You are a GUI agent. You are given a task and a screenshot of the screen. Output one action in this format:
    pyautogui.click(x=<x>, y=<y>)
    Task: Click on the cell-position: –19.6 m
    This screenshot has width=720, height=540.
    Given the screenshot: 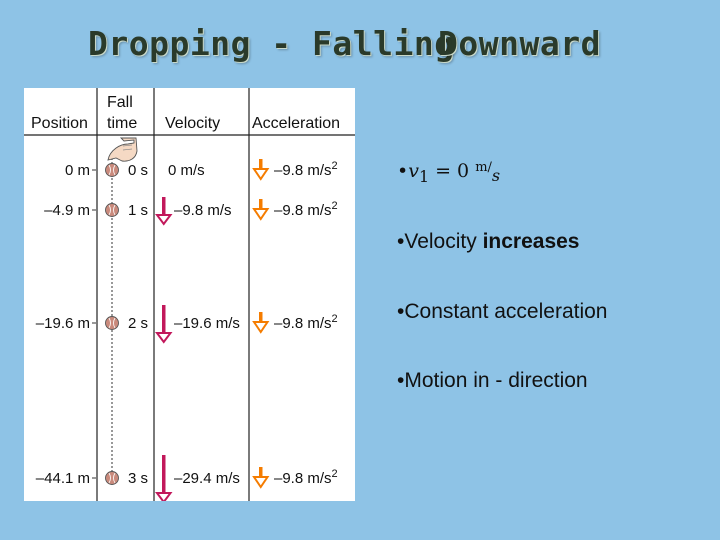 What is the action you would take?
    pyautogui.click(x=63, y=323)
    